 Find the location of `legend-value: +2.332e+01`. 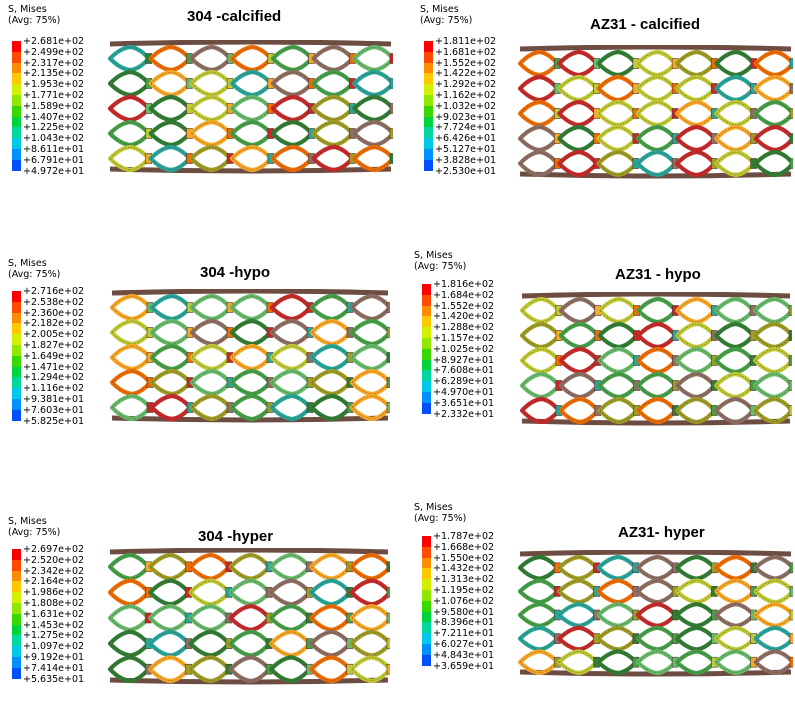

legend-value: +2.332e+01 is located at coordinates (464, 414).